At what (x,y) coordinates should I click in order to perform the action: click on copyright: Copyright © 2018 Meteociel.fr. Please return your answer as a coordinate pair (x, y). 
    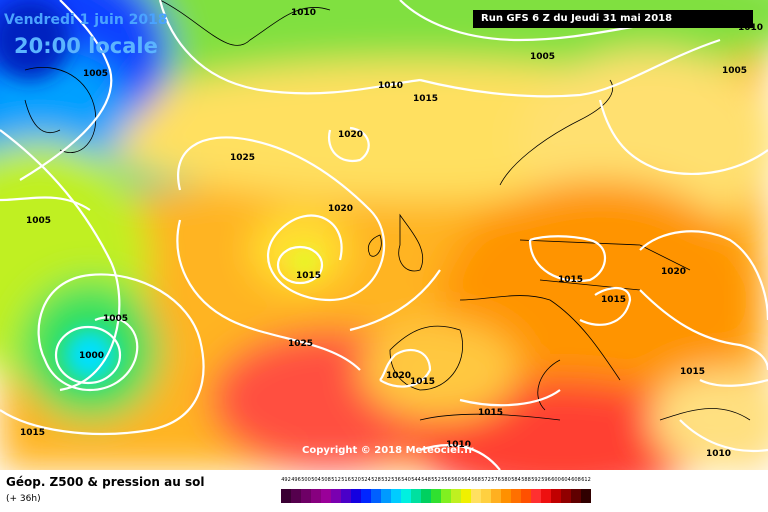
    Looking at the image, I should click on (388, 450).